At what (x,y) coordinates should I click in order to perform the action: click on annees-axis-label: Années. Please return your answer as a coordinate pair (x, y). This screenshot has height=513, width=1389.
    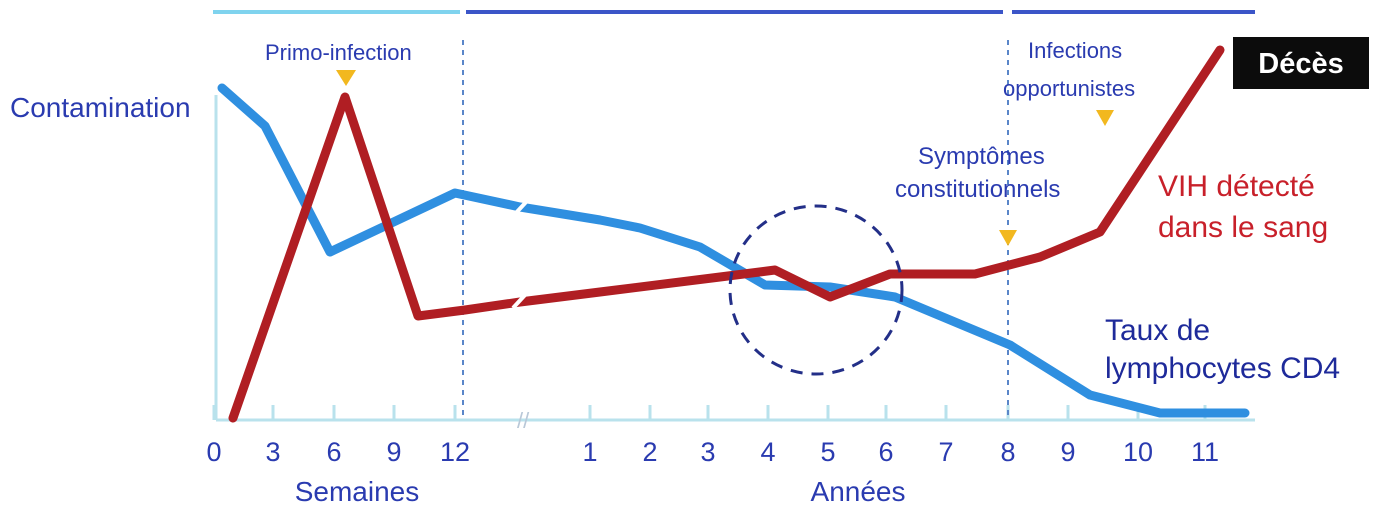
    Looking at the image, I should click on (858, 491).